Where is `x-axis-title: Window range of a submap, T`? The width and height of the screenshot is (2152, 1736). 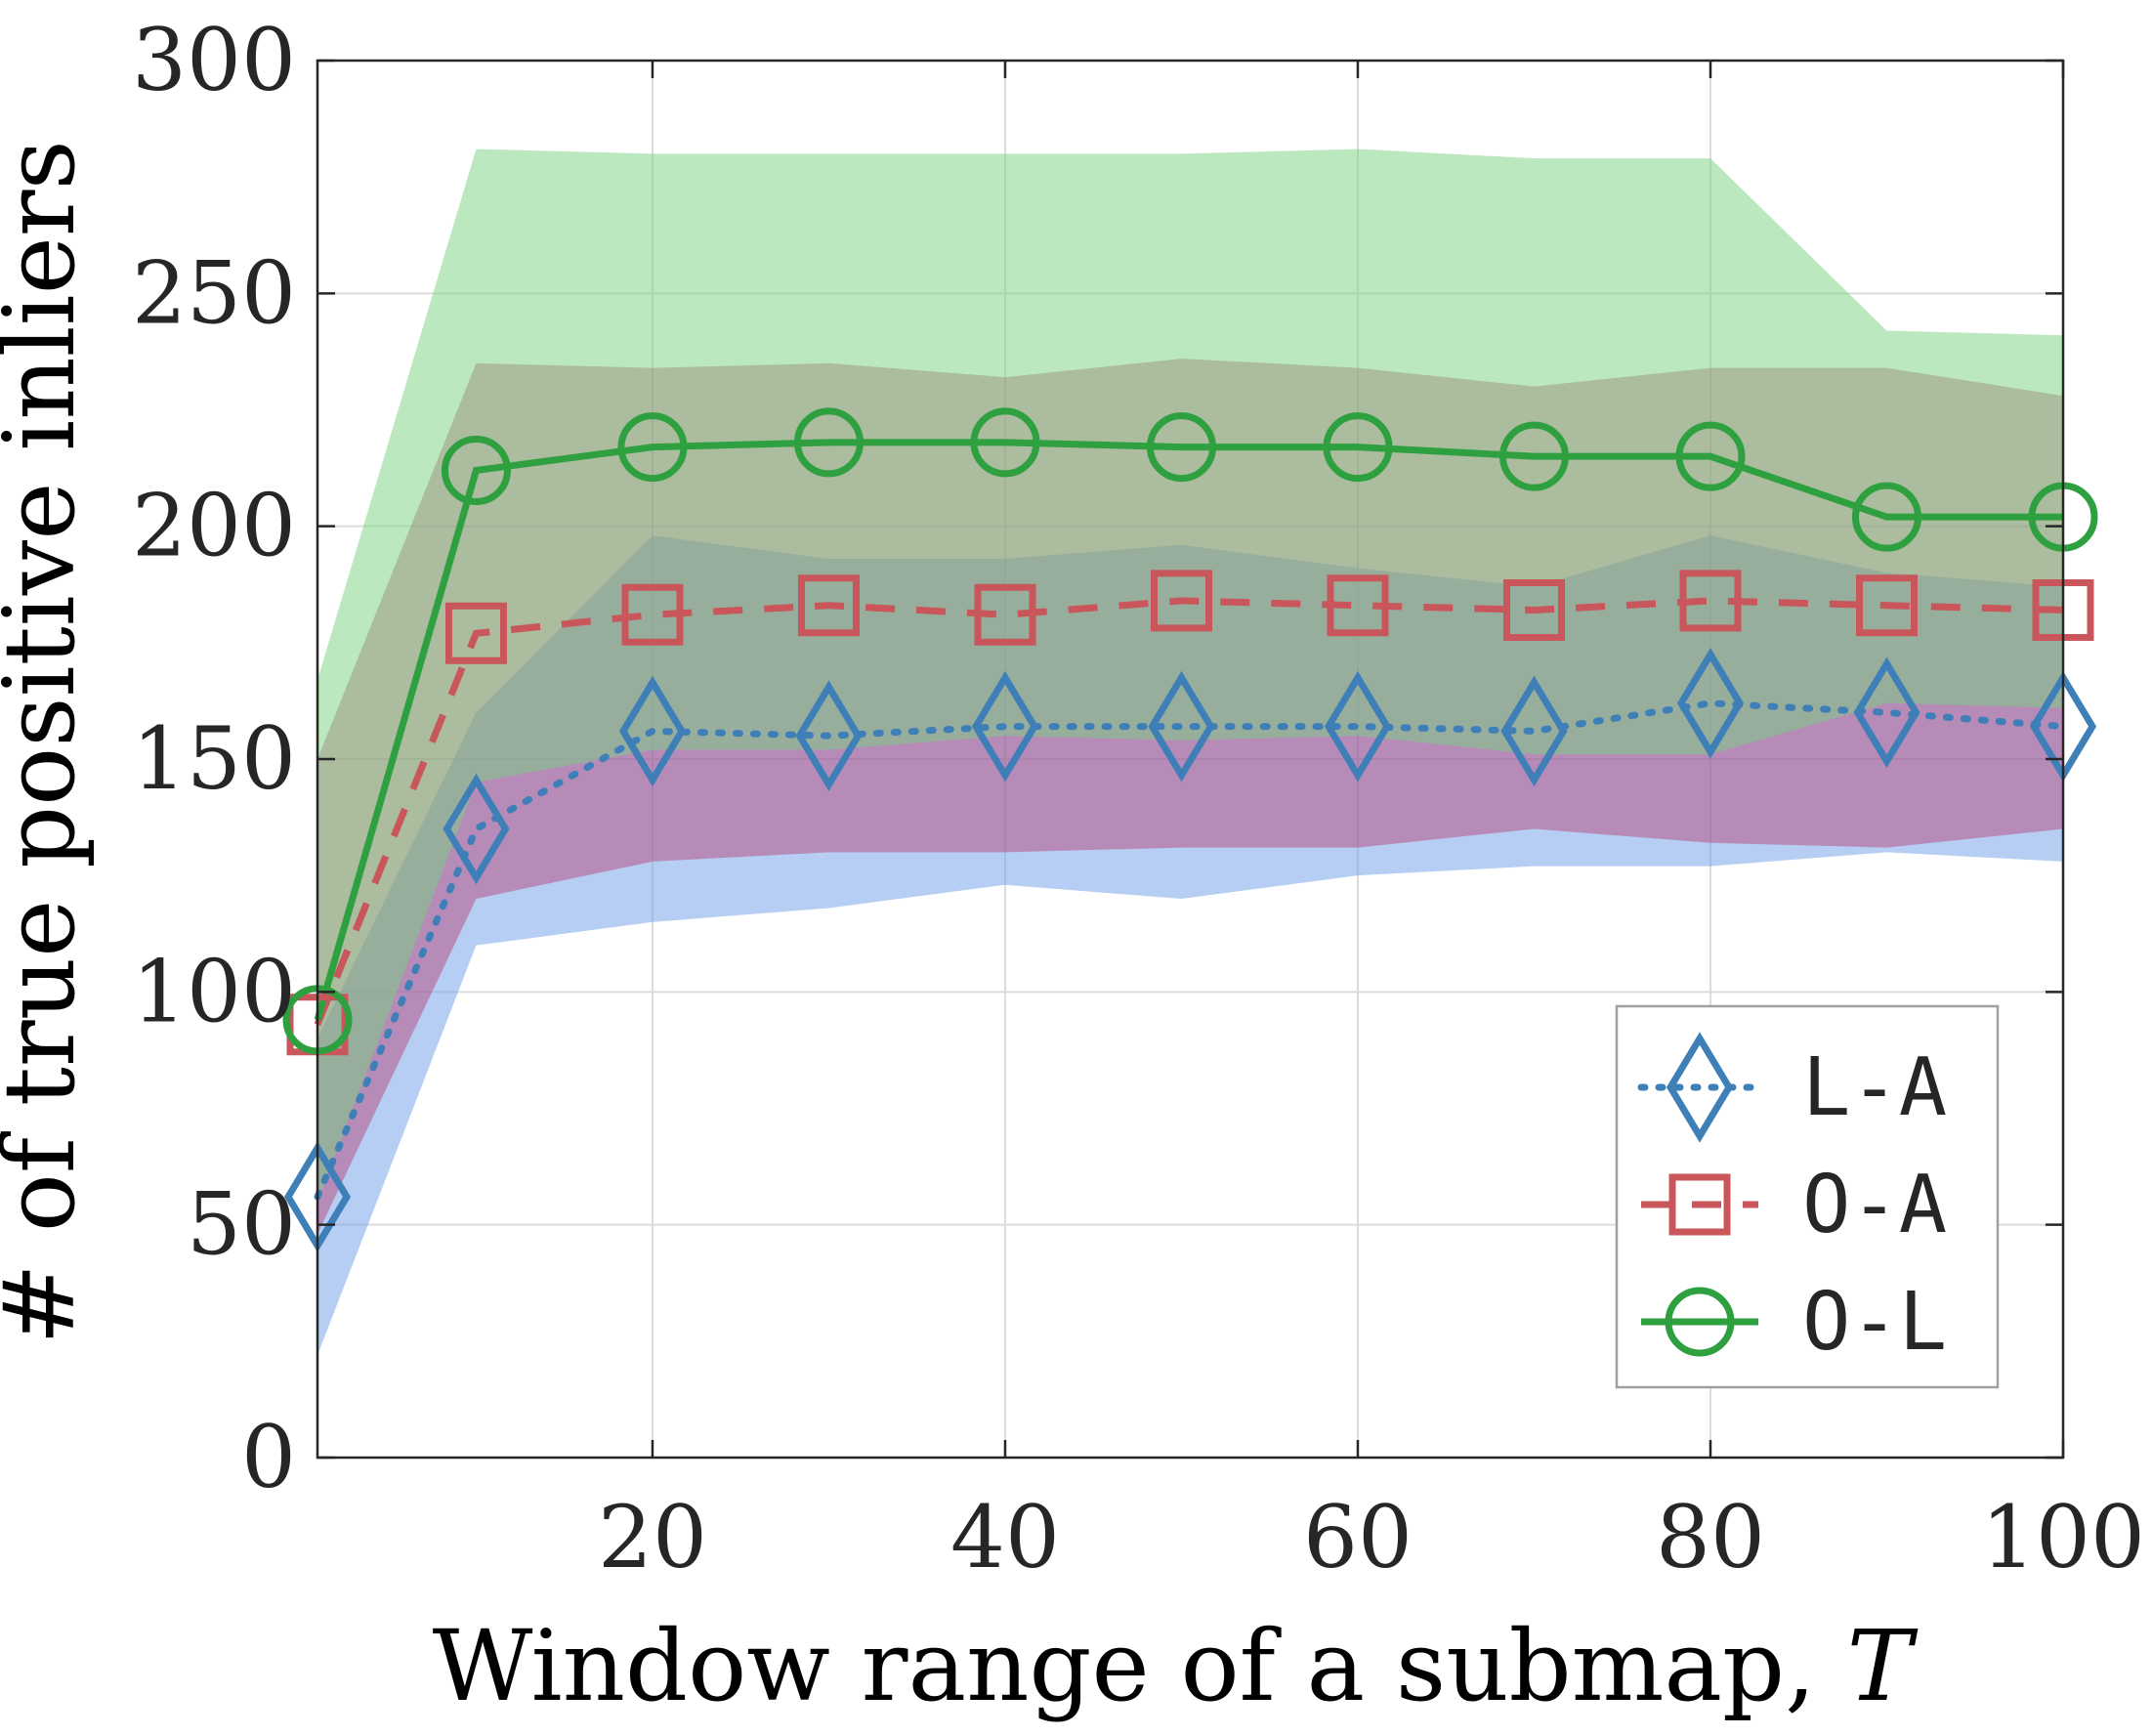
x-axis-title: Window range of a submap, T is located at coordinates (1176, 1666).